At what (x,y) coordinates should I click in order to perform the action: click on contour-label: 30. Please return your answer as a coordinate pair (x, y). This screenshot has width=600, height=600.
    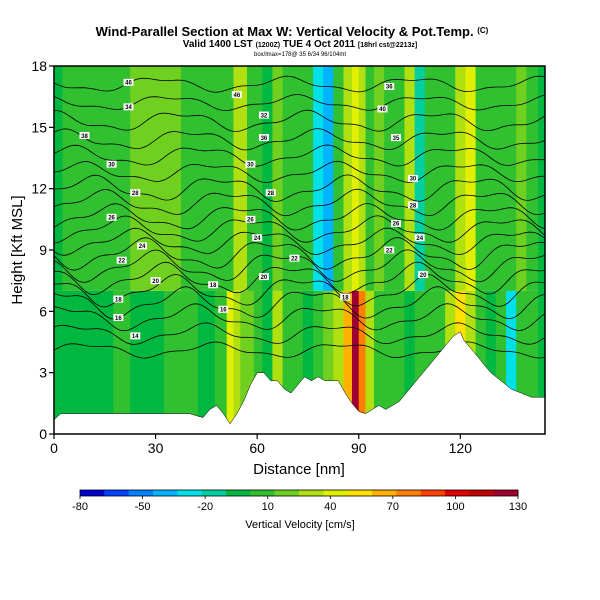
    Looking at the image, I should click on (250, 165).